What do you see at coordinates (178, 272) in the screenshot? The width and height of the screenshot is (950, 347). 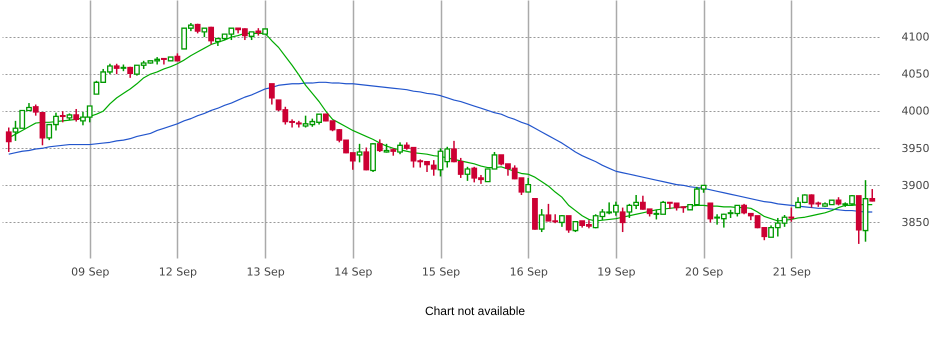 I see `x-tick-label: 12 Sep` at bounding box center [178, 272].